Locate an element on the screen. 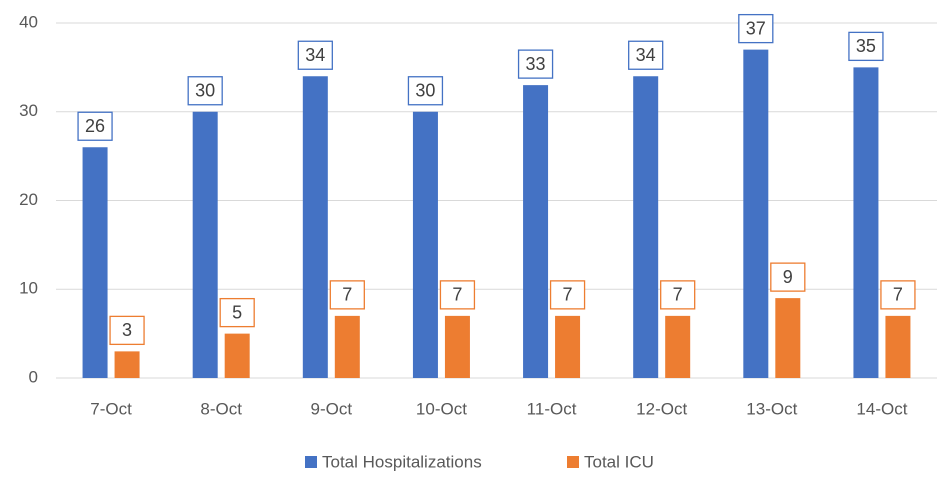 This screenshot has width=937, height=477. x-tick-label: 14-Oct is located at coordinates (881, 408).